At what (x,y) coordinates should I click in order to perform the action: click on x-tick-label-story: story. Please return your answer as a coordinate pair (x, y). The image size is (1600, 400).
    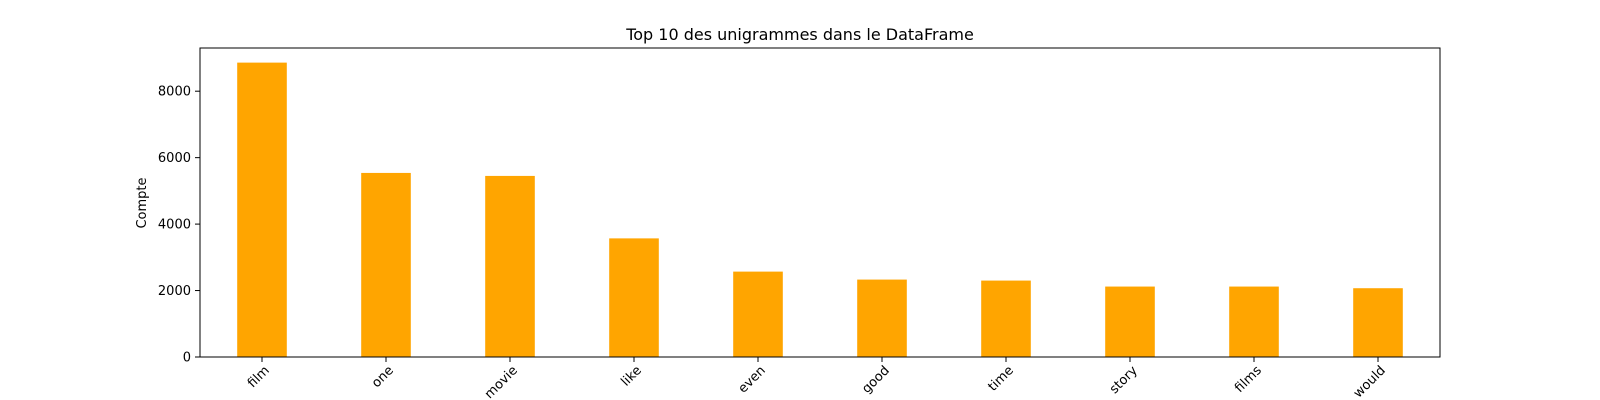
    Looking at the image, I should click on (1124, 380).